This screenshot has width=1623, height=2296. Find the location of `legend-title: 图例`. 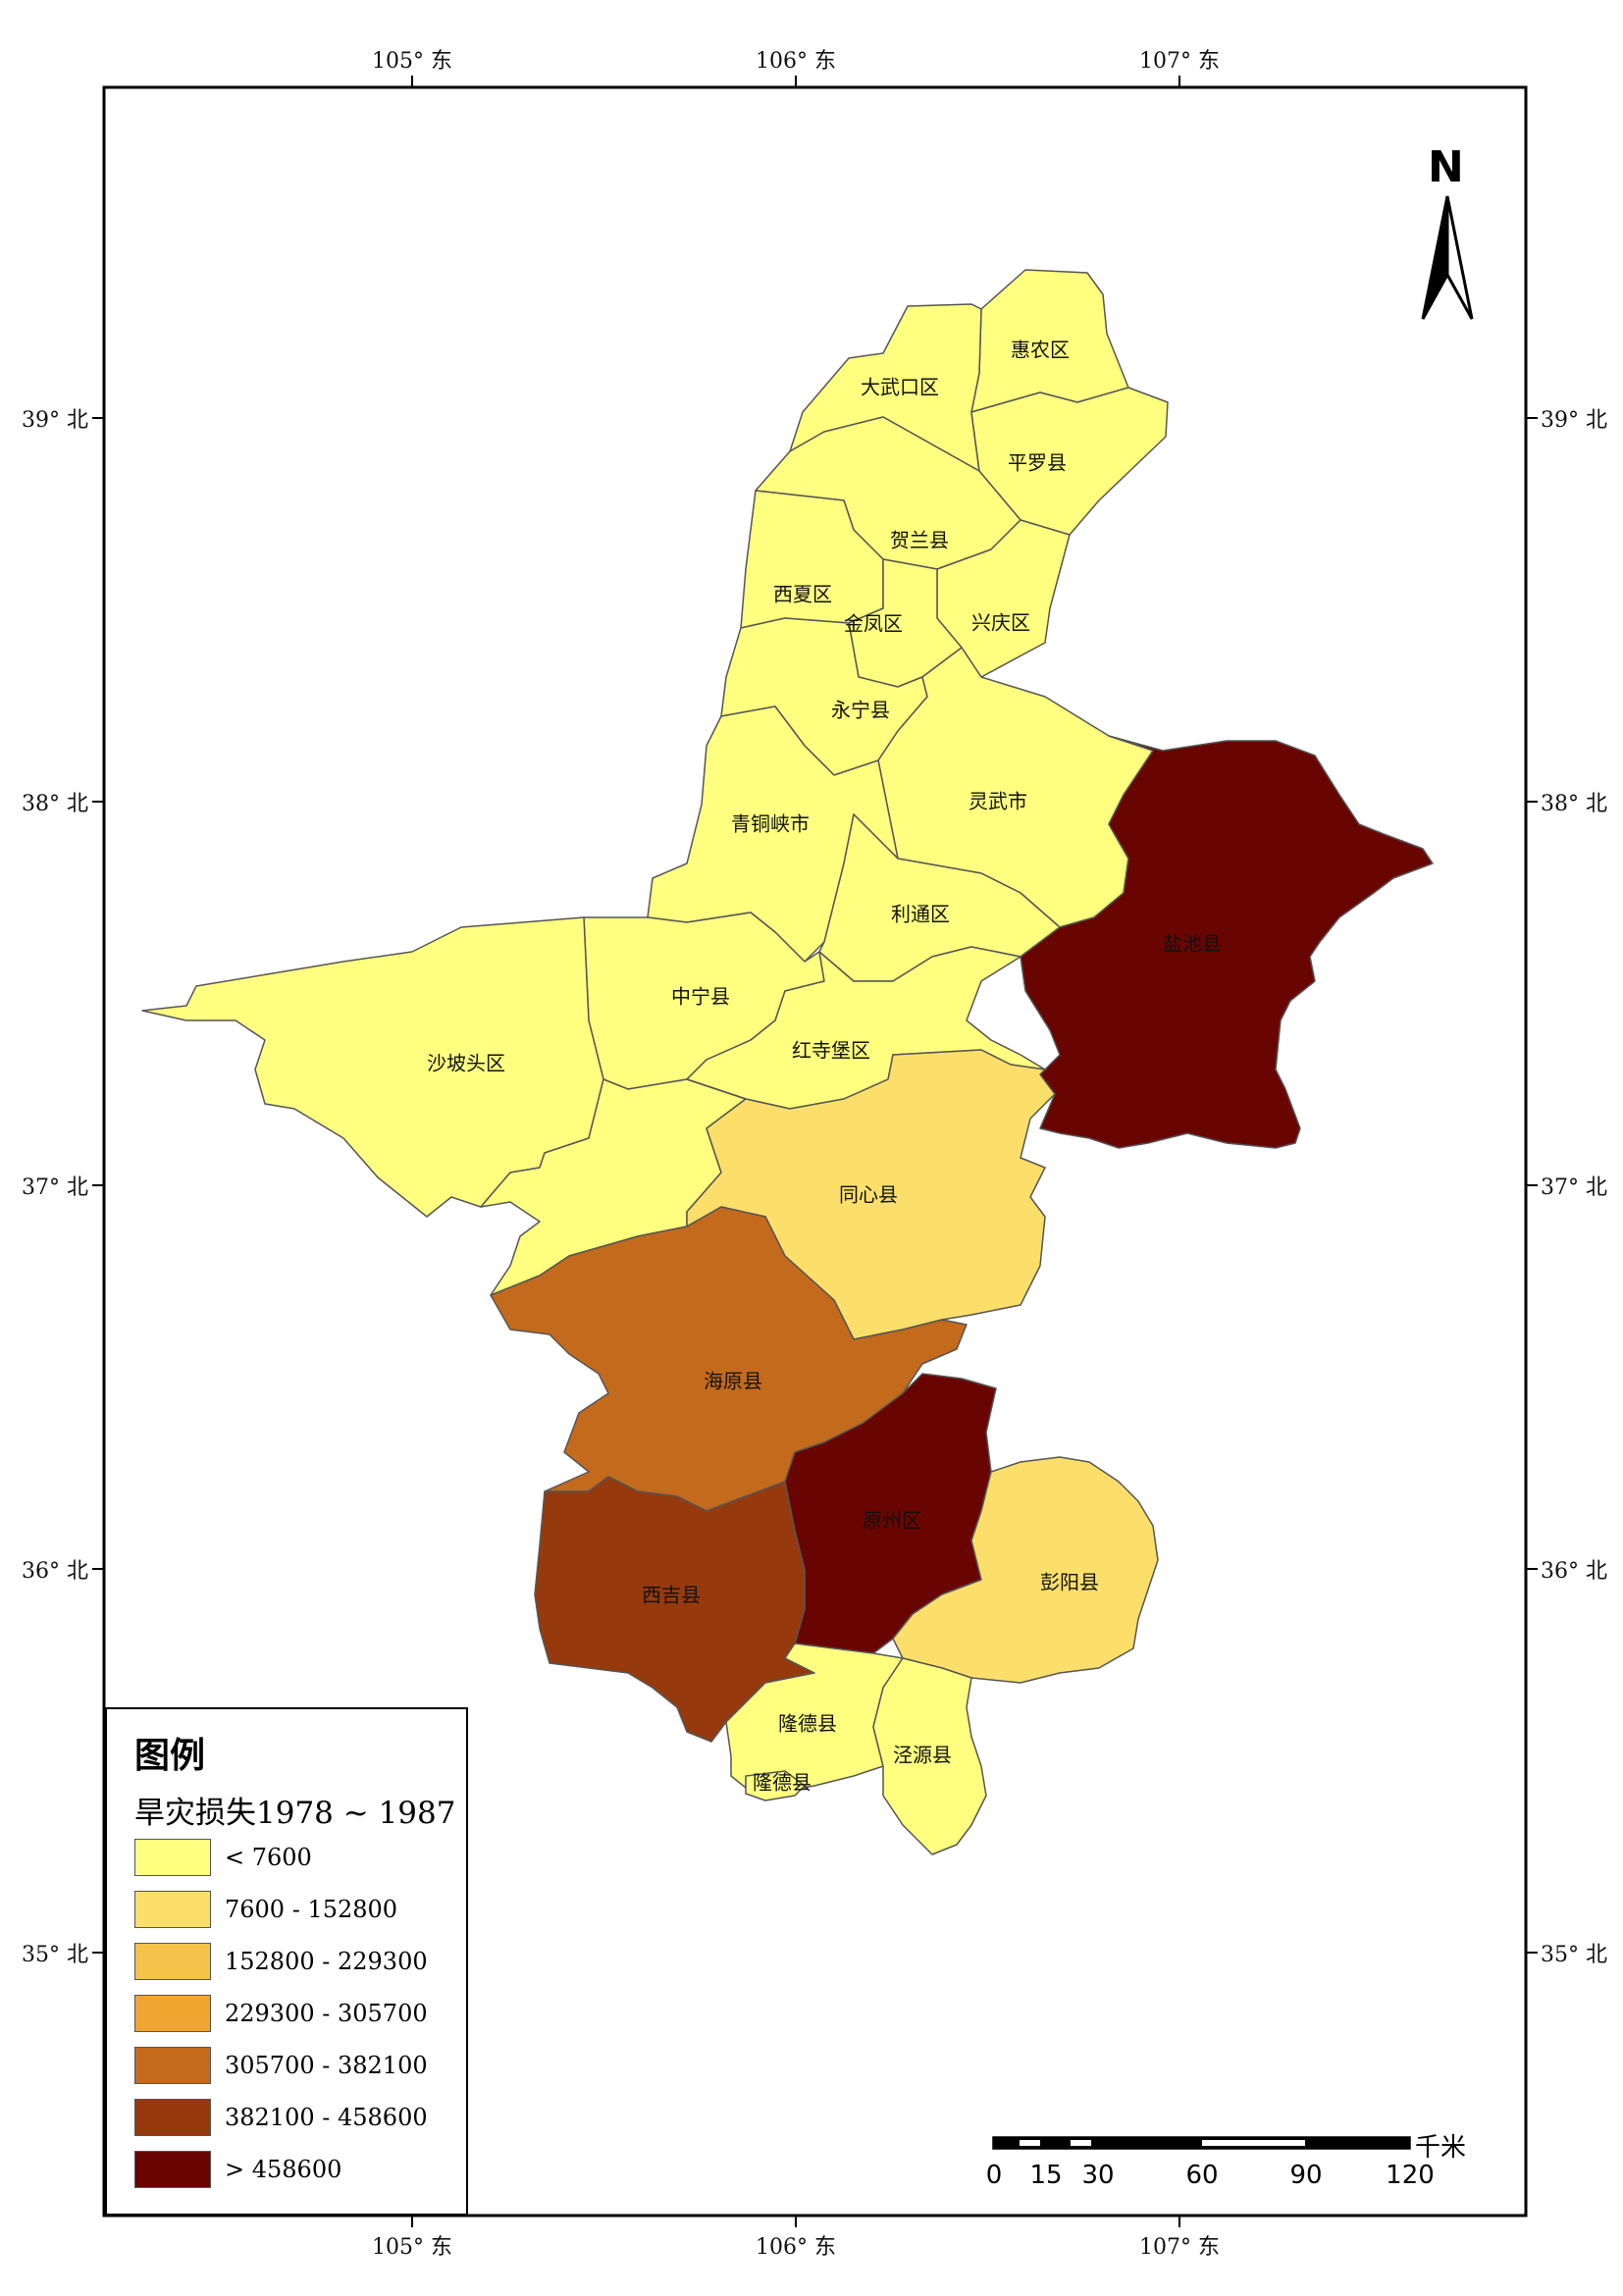

legend-title: 图例 is located at coordinates (170, 1756).